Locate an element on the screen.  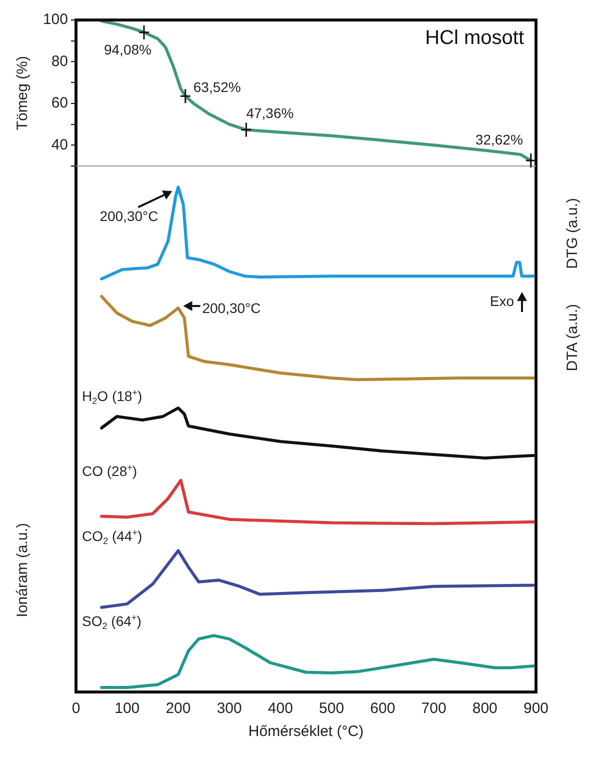
y-tick-label: 100 is located at coordinates (55, 19).